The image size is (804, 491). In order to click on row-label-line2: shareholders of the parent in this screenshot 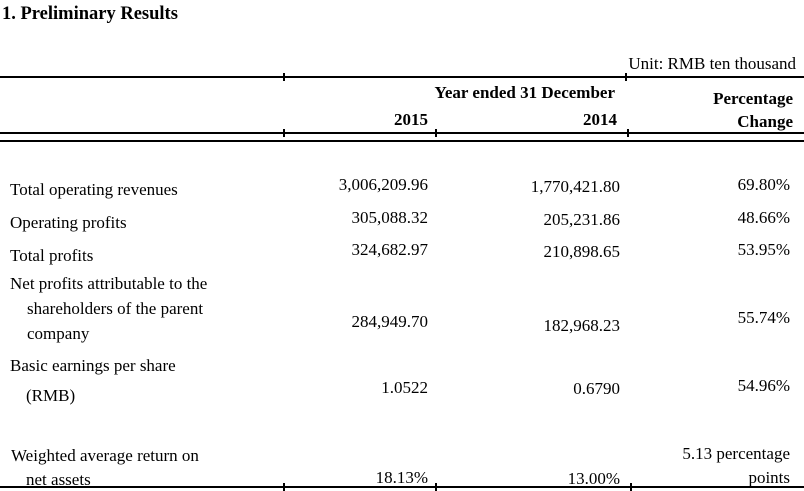, I will do `click(115, 308)`.